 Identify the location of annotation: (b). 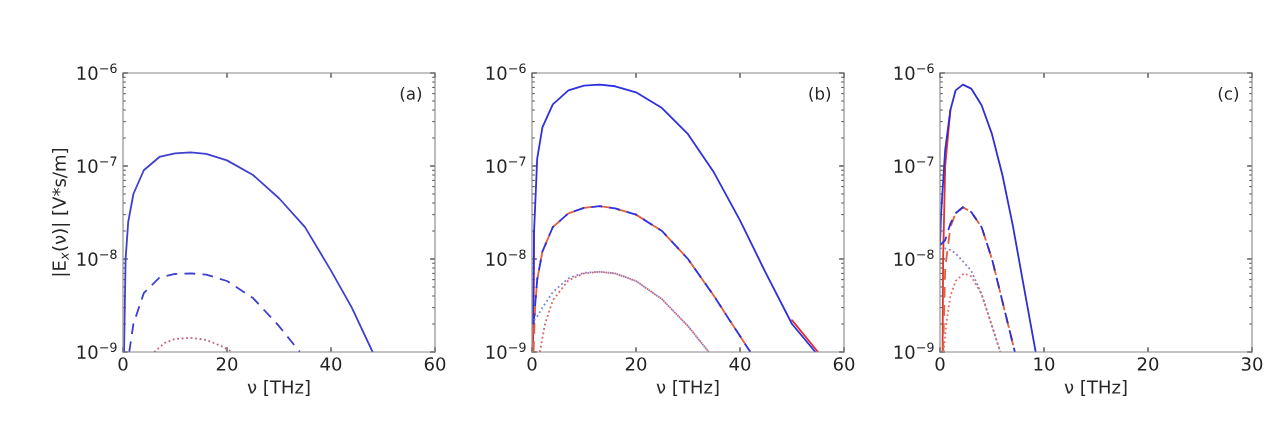
(820, 94).